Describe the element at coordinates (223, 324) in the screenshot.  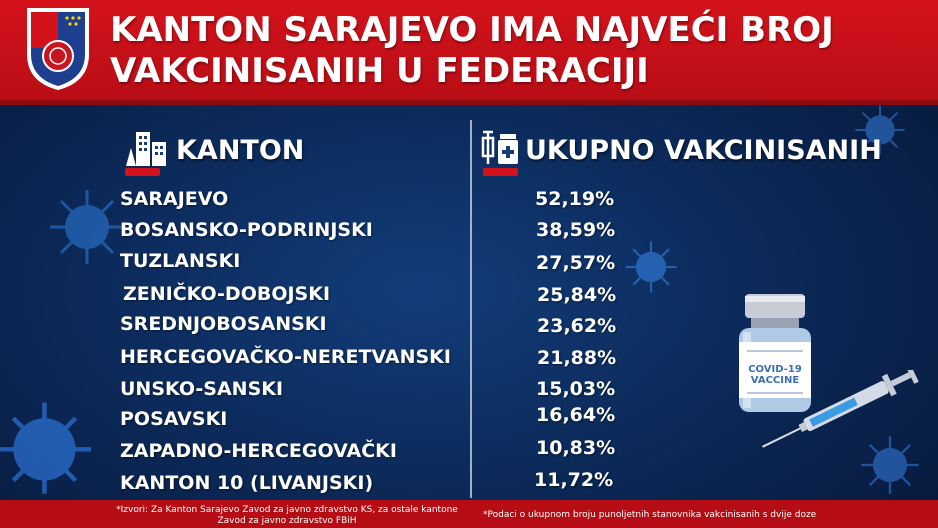
I see `row-kanton: SREDNJOBOSANSKI` at that location.